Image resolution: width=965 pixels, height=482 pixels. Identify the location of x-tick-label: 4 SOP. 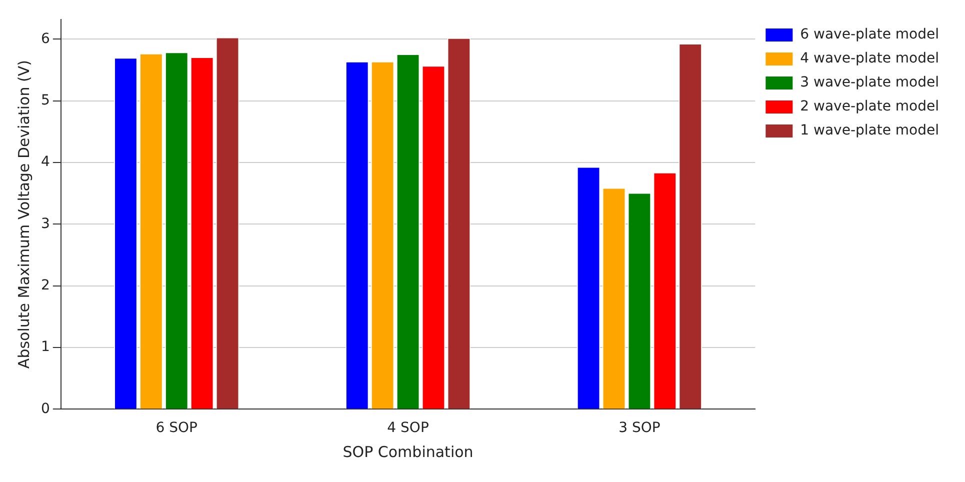
(408, 428).